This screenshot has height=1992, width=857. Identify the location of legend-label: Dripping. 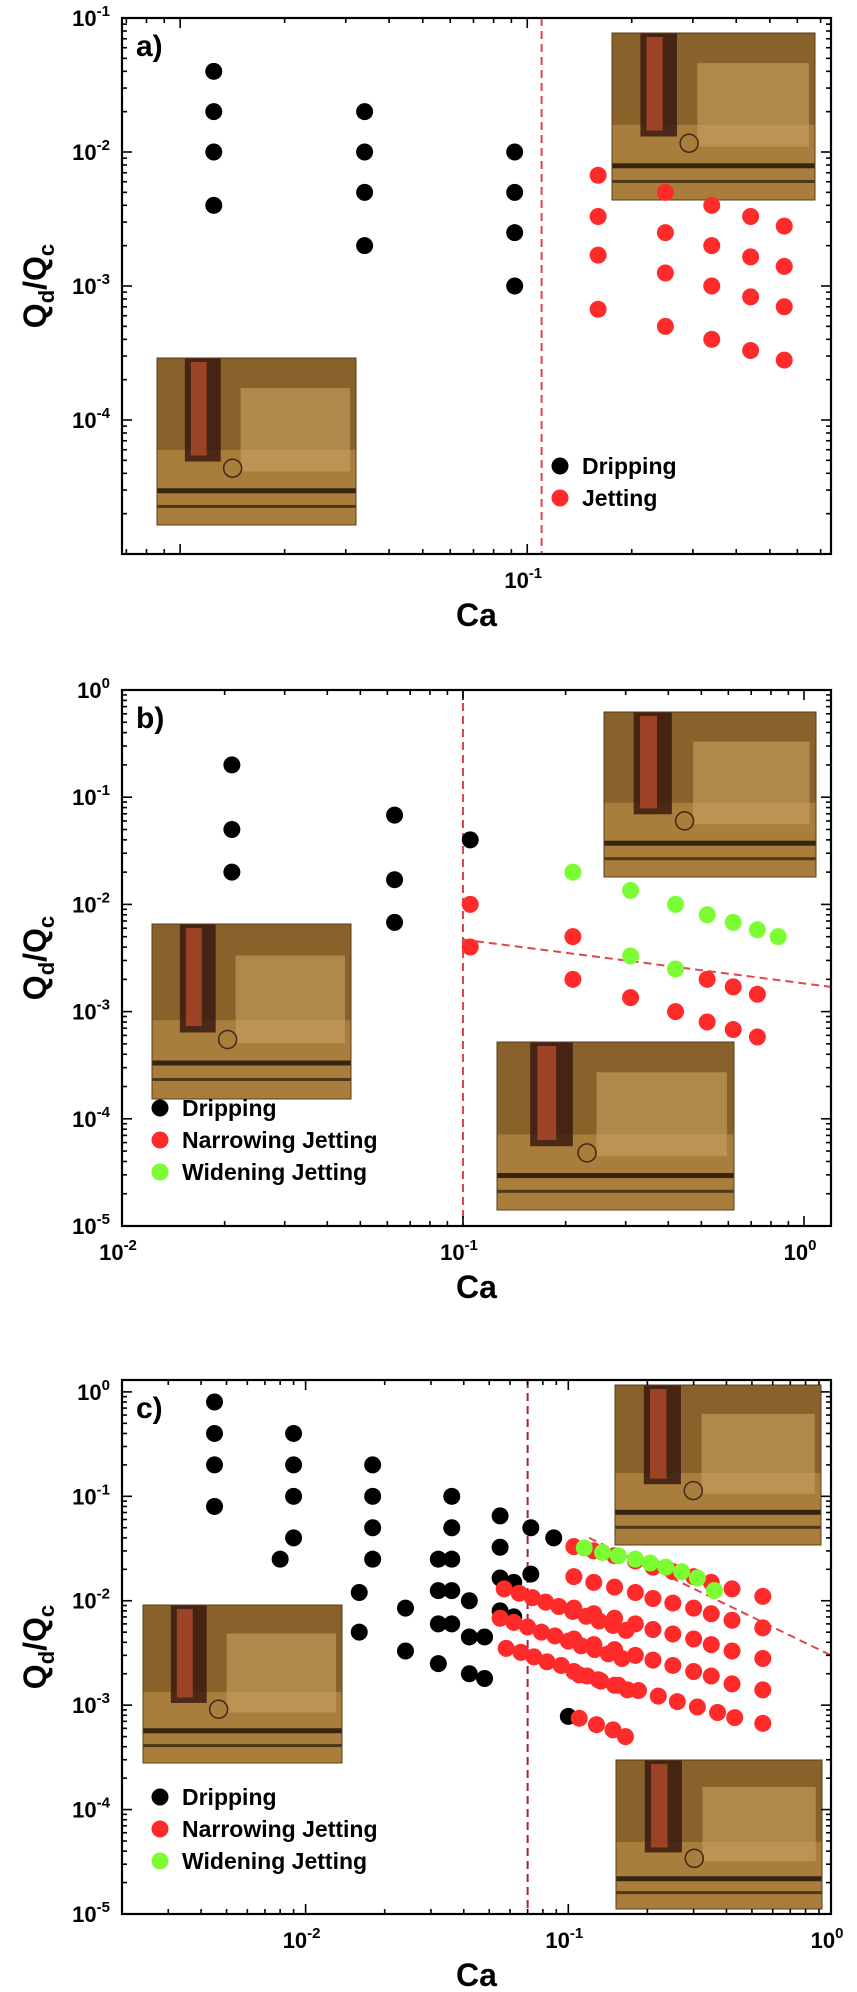
(229, 1797).